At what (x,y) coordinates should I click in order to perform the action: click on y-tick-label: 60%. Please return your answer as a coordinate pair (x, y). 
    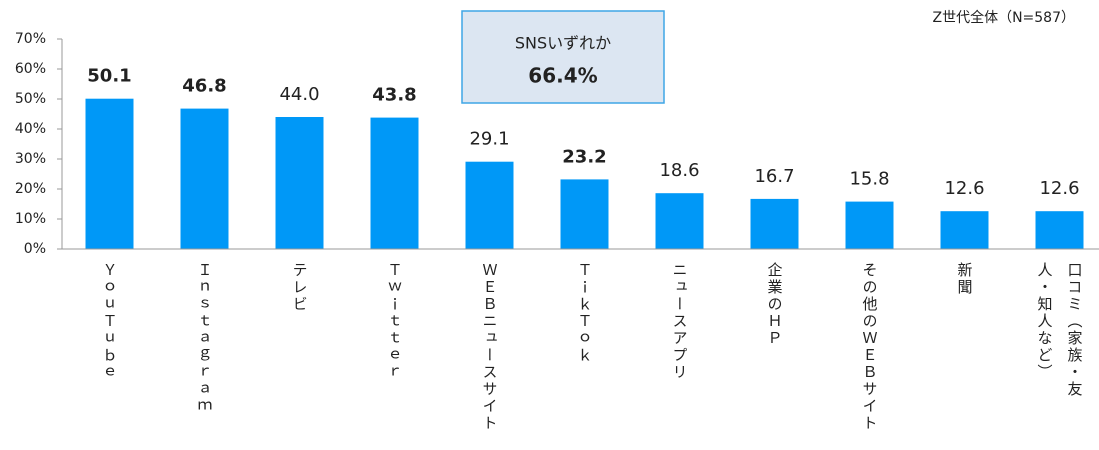
    Looking at the image, I should click on (30, 69).